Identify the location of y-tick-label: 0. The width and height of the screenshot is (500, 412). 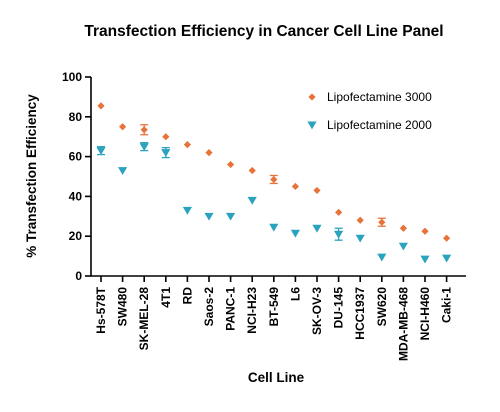
(78, 276).